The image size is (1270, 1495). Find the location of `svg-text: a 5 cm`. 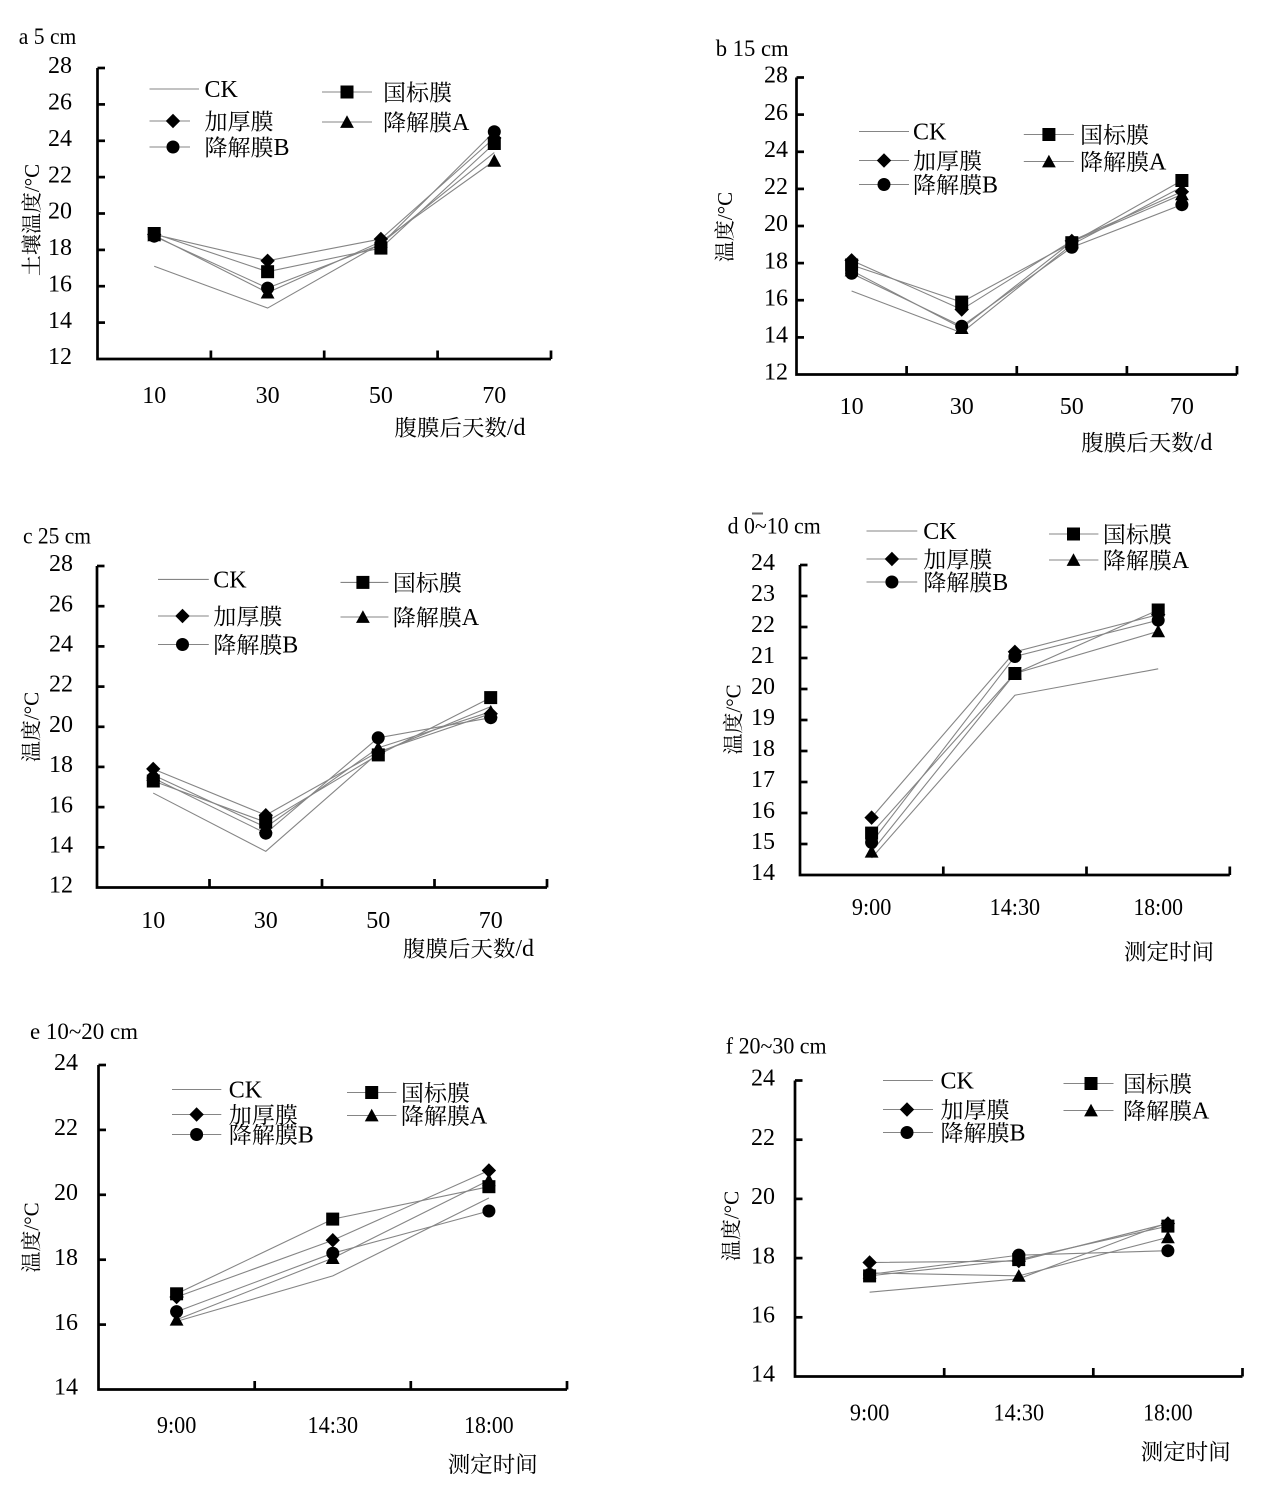

svg-text: a 5 cm is located at coordinates (48, 36).